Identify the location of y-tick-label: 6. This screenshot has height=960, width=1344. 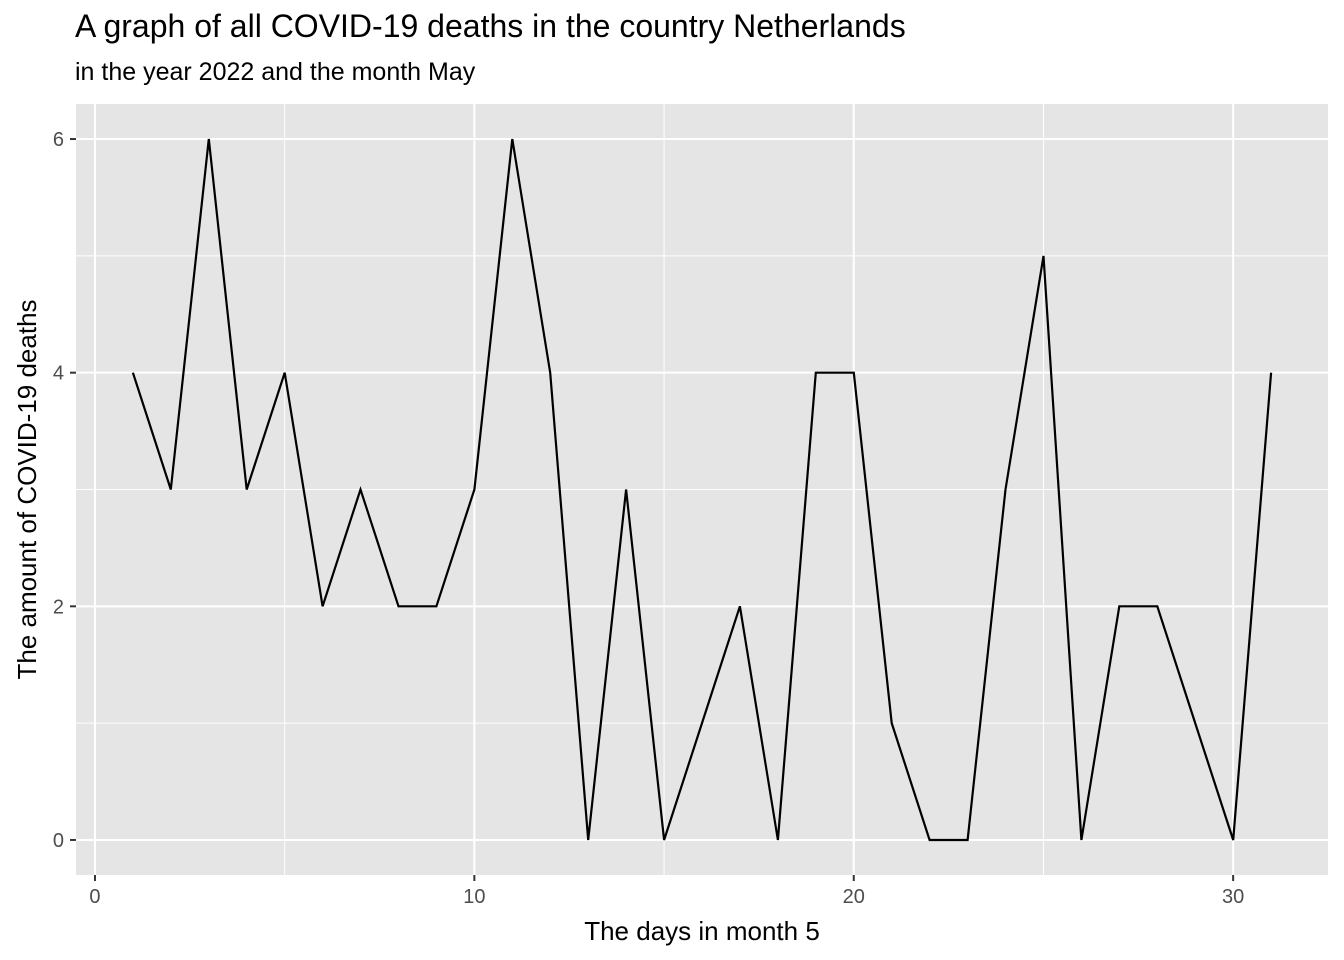
(58, 140).